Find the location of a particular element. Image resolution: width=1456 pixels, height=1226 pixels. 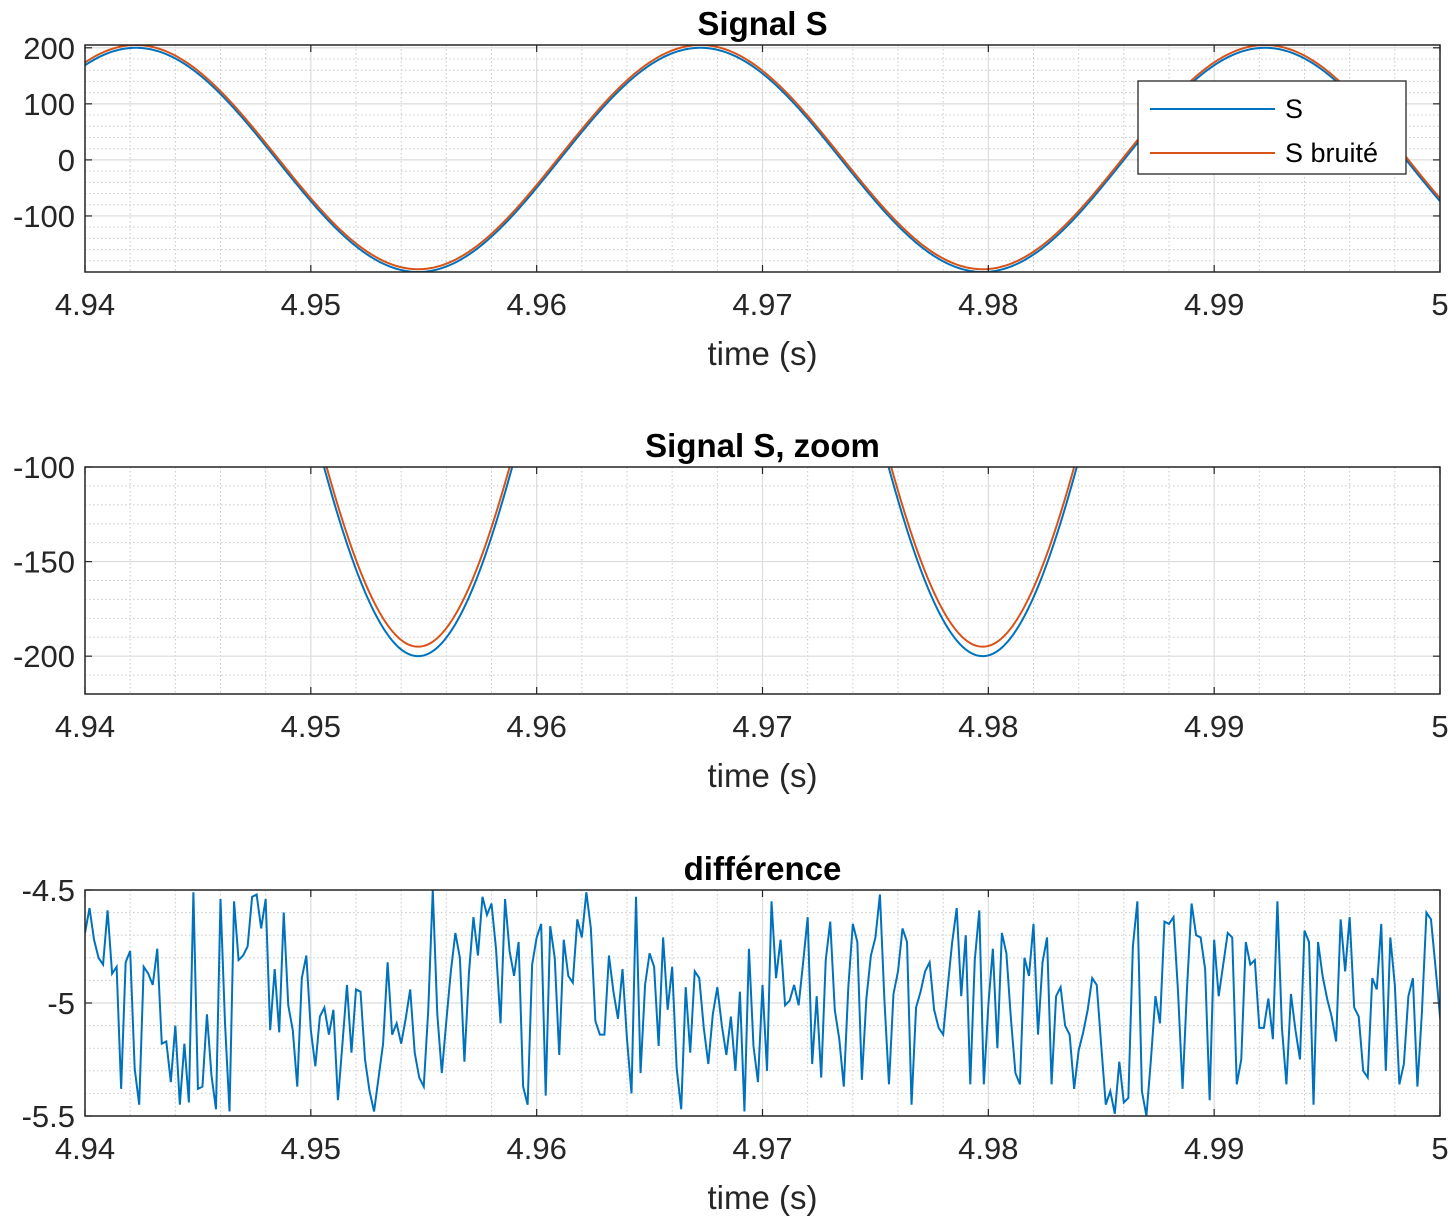

legend-label: S is located at coordinates (1294, 109).